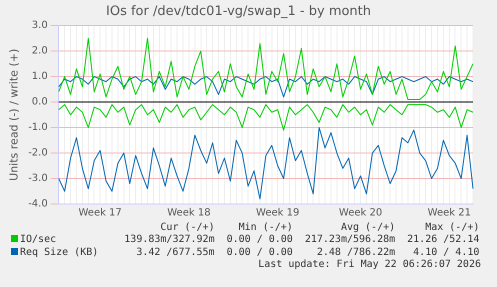 The height and width of the screenshot is (287, 497). Describe the element at coordinates (169, 239) in the screenshot. I see `text: 139.83m/327.92m` at that location.